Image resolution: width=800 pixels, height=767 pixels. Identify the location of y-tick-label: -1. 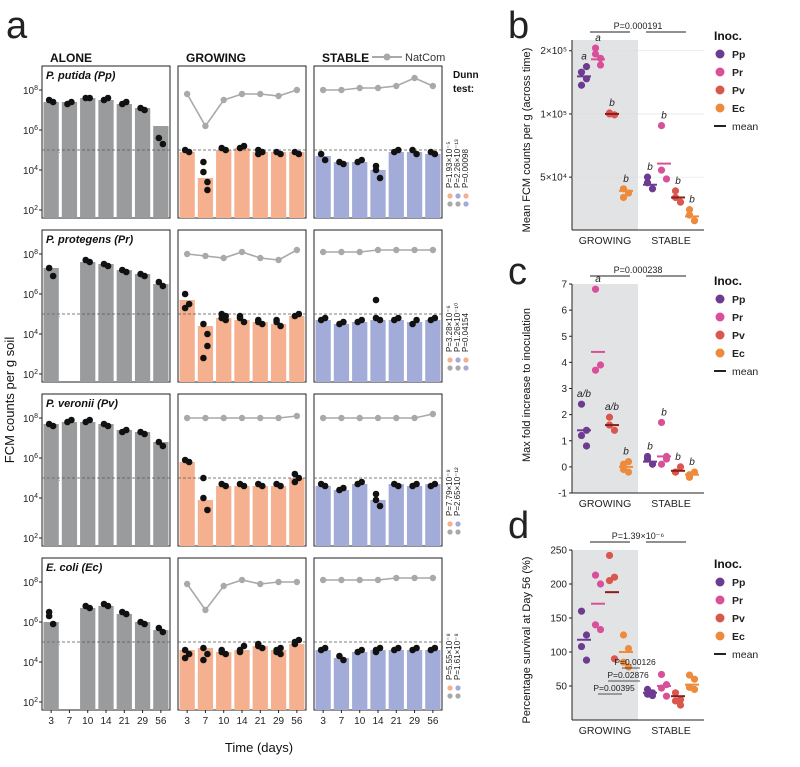
(562, 494).